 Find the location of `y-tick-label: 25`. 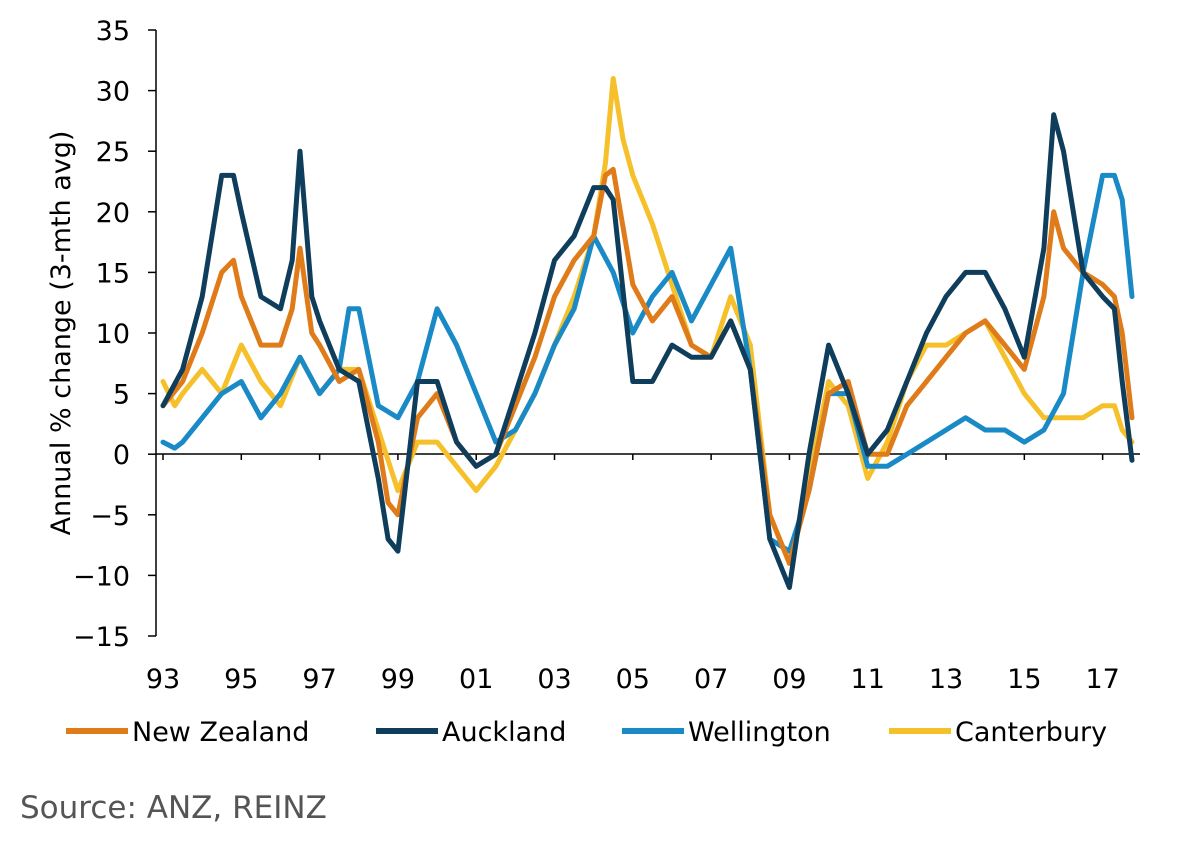

y-tick-label: 25 is located at coordinates (113, 152).